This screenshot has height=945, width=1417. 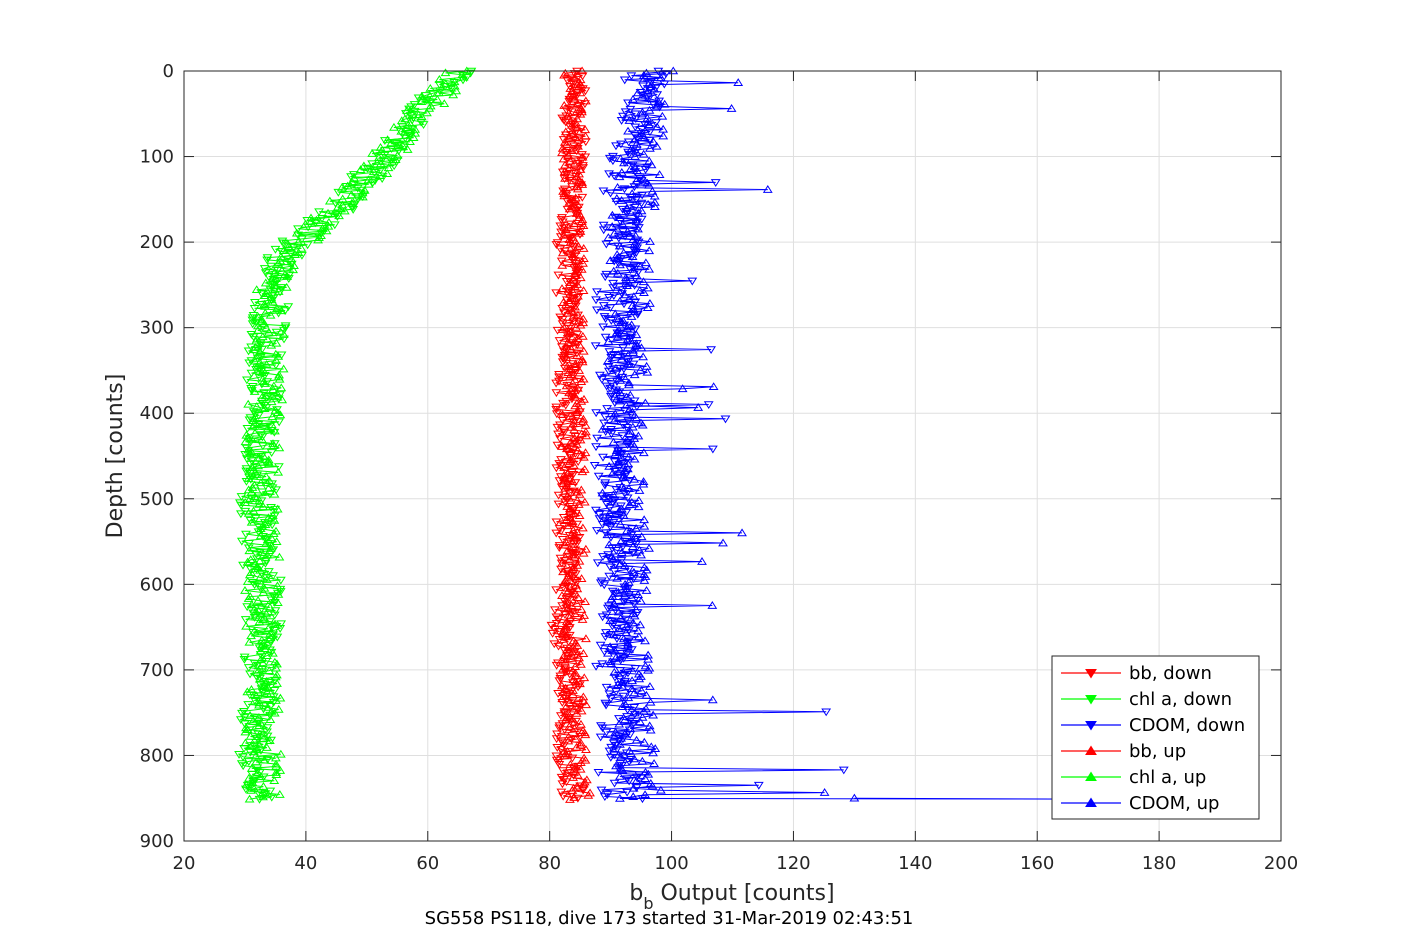 What do you see at coordinates (157, 328) in the screenshot?
I see `y-tick-label: 300` at bounding box center [157, 328].